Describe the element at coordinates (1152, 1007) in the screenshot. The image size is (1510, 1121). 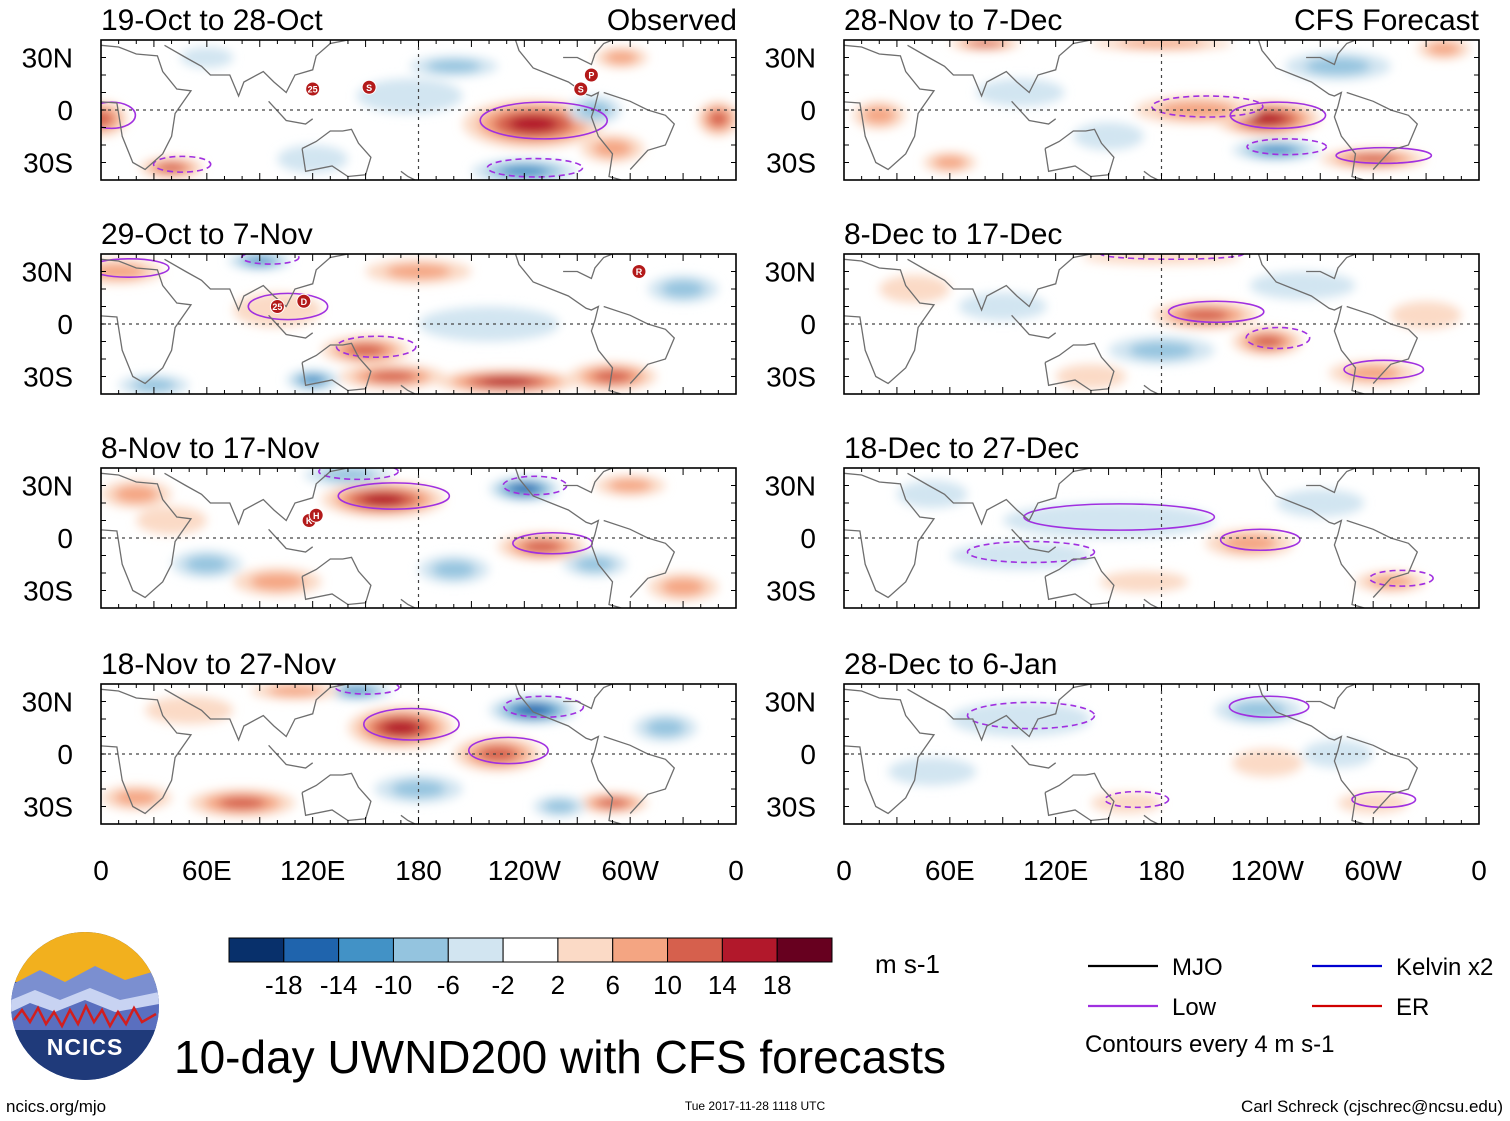
I see `legend-item: Low` at that location.